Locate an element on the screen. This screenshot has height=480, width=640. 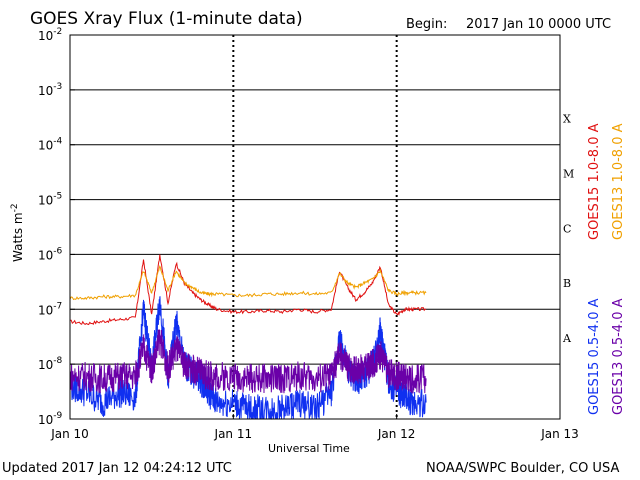
y-axis-label: Watts m-2 is located at coordinates (17, 232).